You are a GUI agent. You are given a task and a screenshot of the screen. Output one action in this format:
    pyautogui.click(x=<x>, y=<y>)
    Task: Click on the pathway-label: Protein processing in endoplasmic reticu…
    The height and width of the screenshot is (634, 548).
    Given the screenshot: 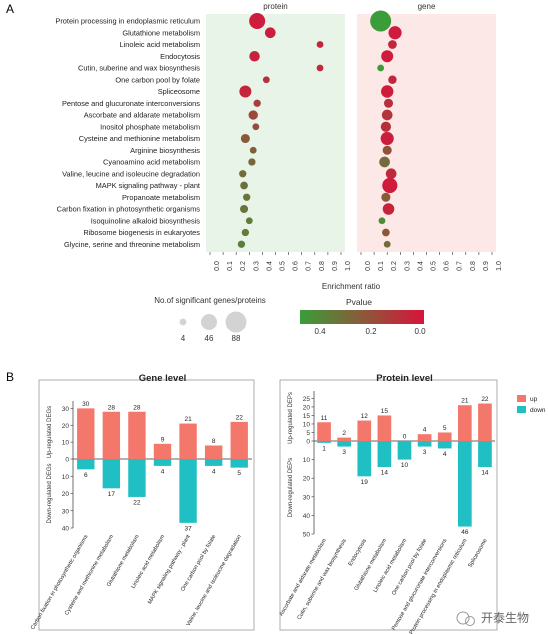 What is the action you would take?
    pyautogui.click(x=127, y=21)
    